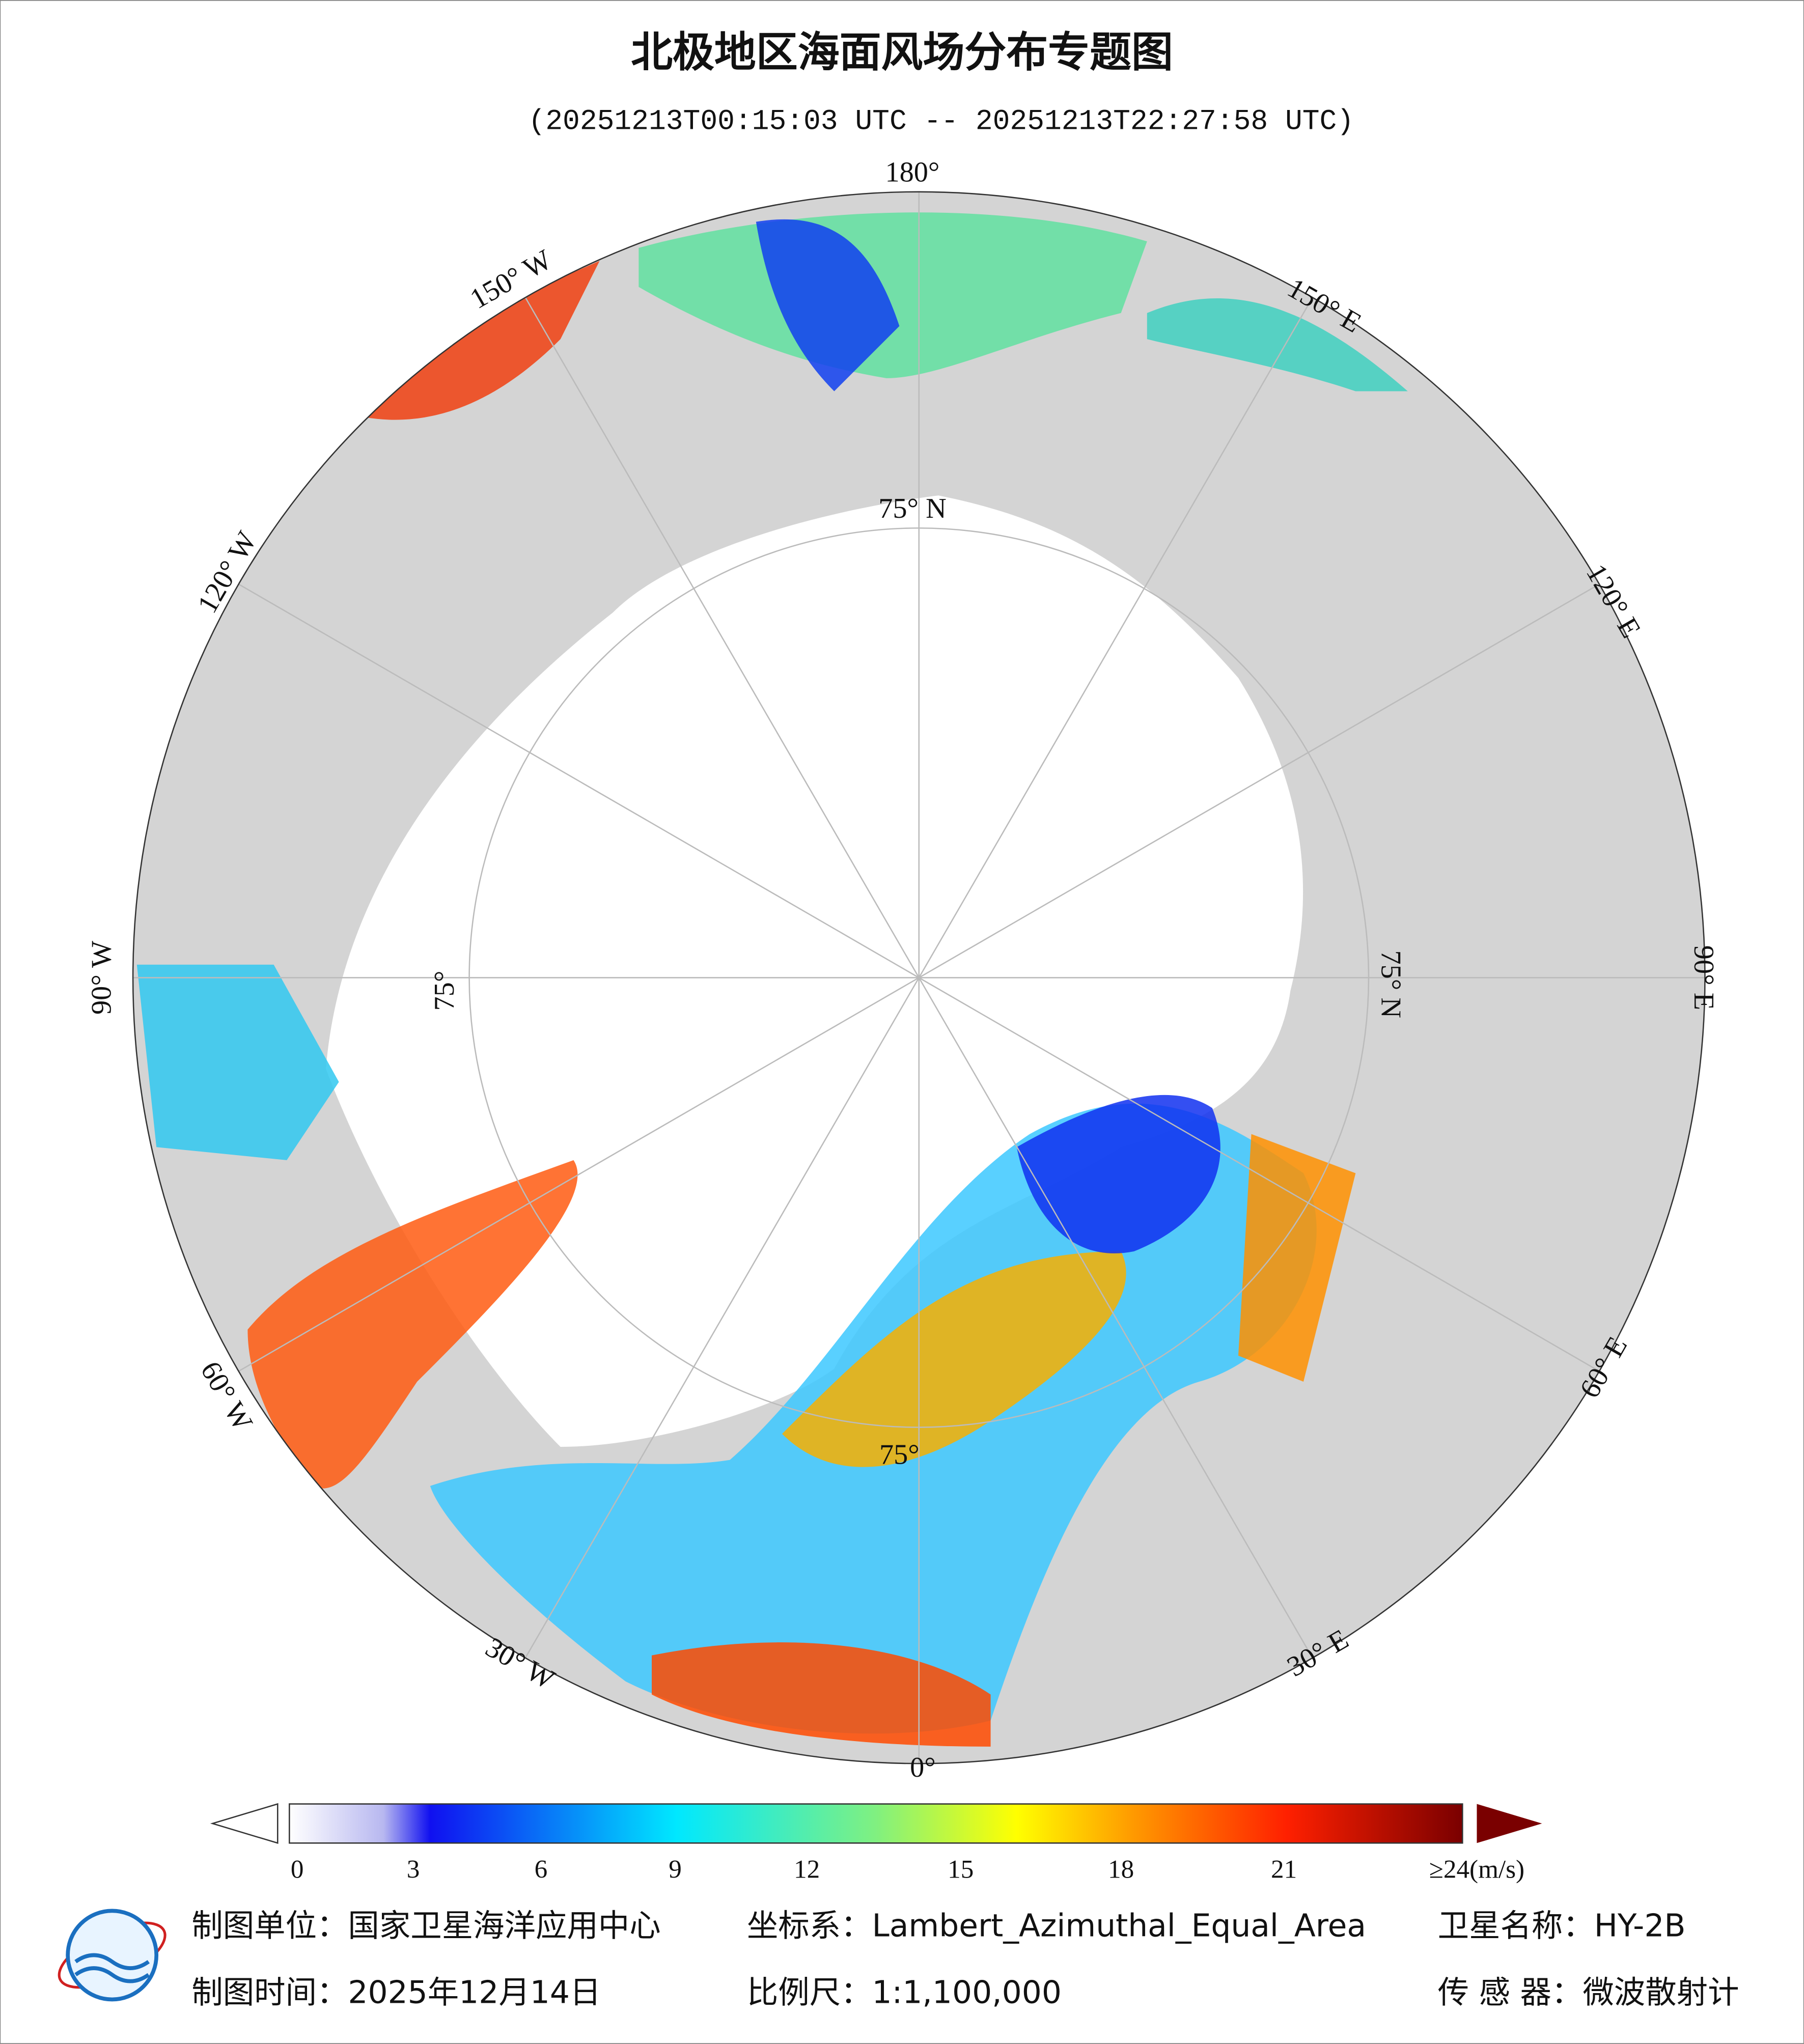 Image resolution: width=1804 pixels, height=2044 pixels. Describe the element at coordinates (1588, 1992) in the screenshot. I see `footer-info: 传 感 器：微波散射计` at that location.